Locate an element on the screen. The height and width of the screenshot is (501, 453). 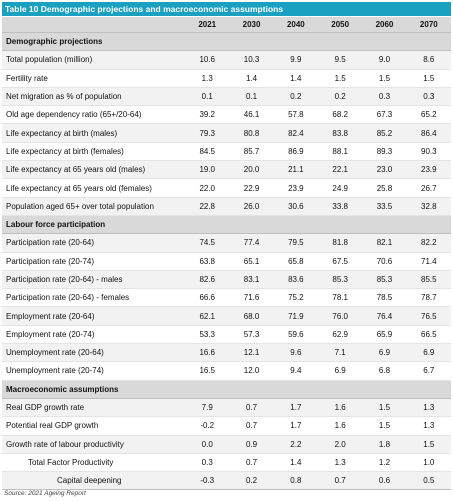
row-label: Unemployment rate (20-74) is located at coordinates (94, 371).